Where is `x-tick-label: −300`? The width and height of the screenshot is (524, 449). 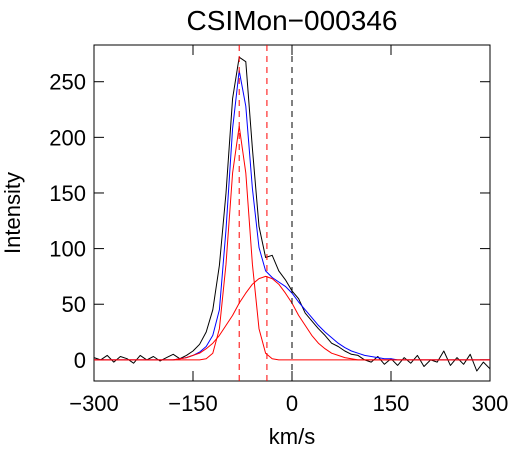
x-tick-label: −300 is located at coordinates (94, 403).